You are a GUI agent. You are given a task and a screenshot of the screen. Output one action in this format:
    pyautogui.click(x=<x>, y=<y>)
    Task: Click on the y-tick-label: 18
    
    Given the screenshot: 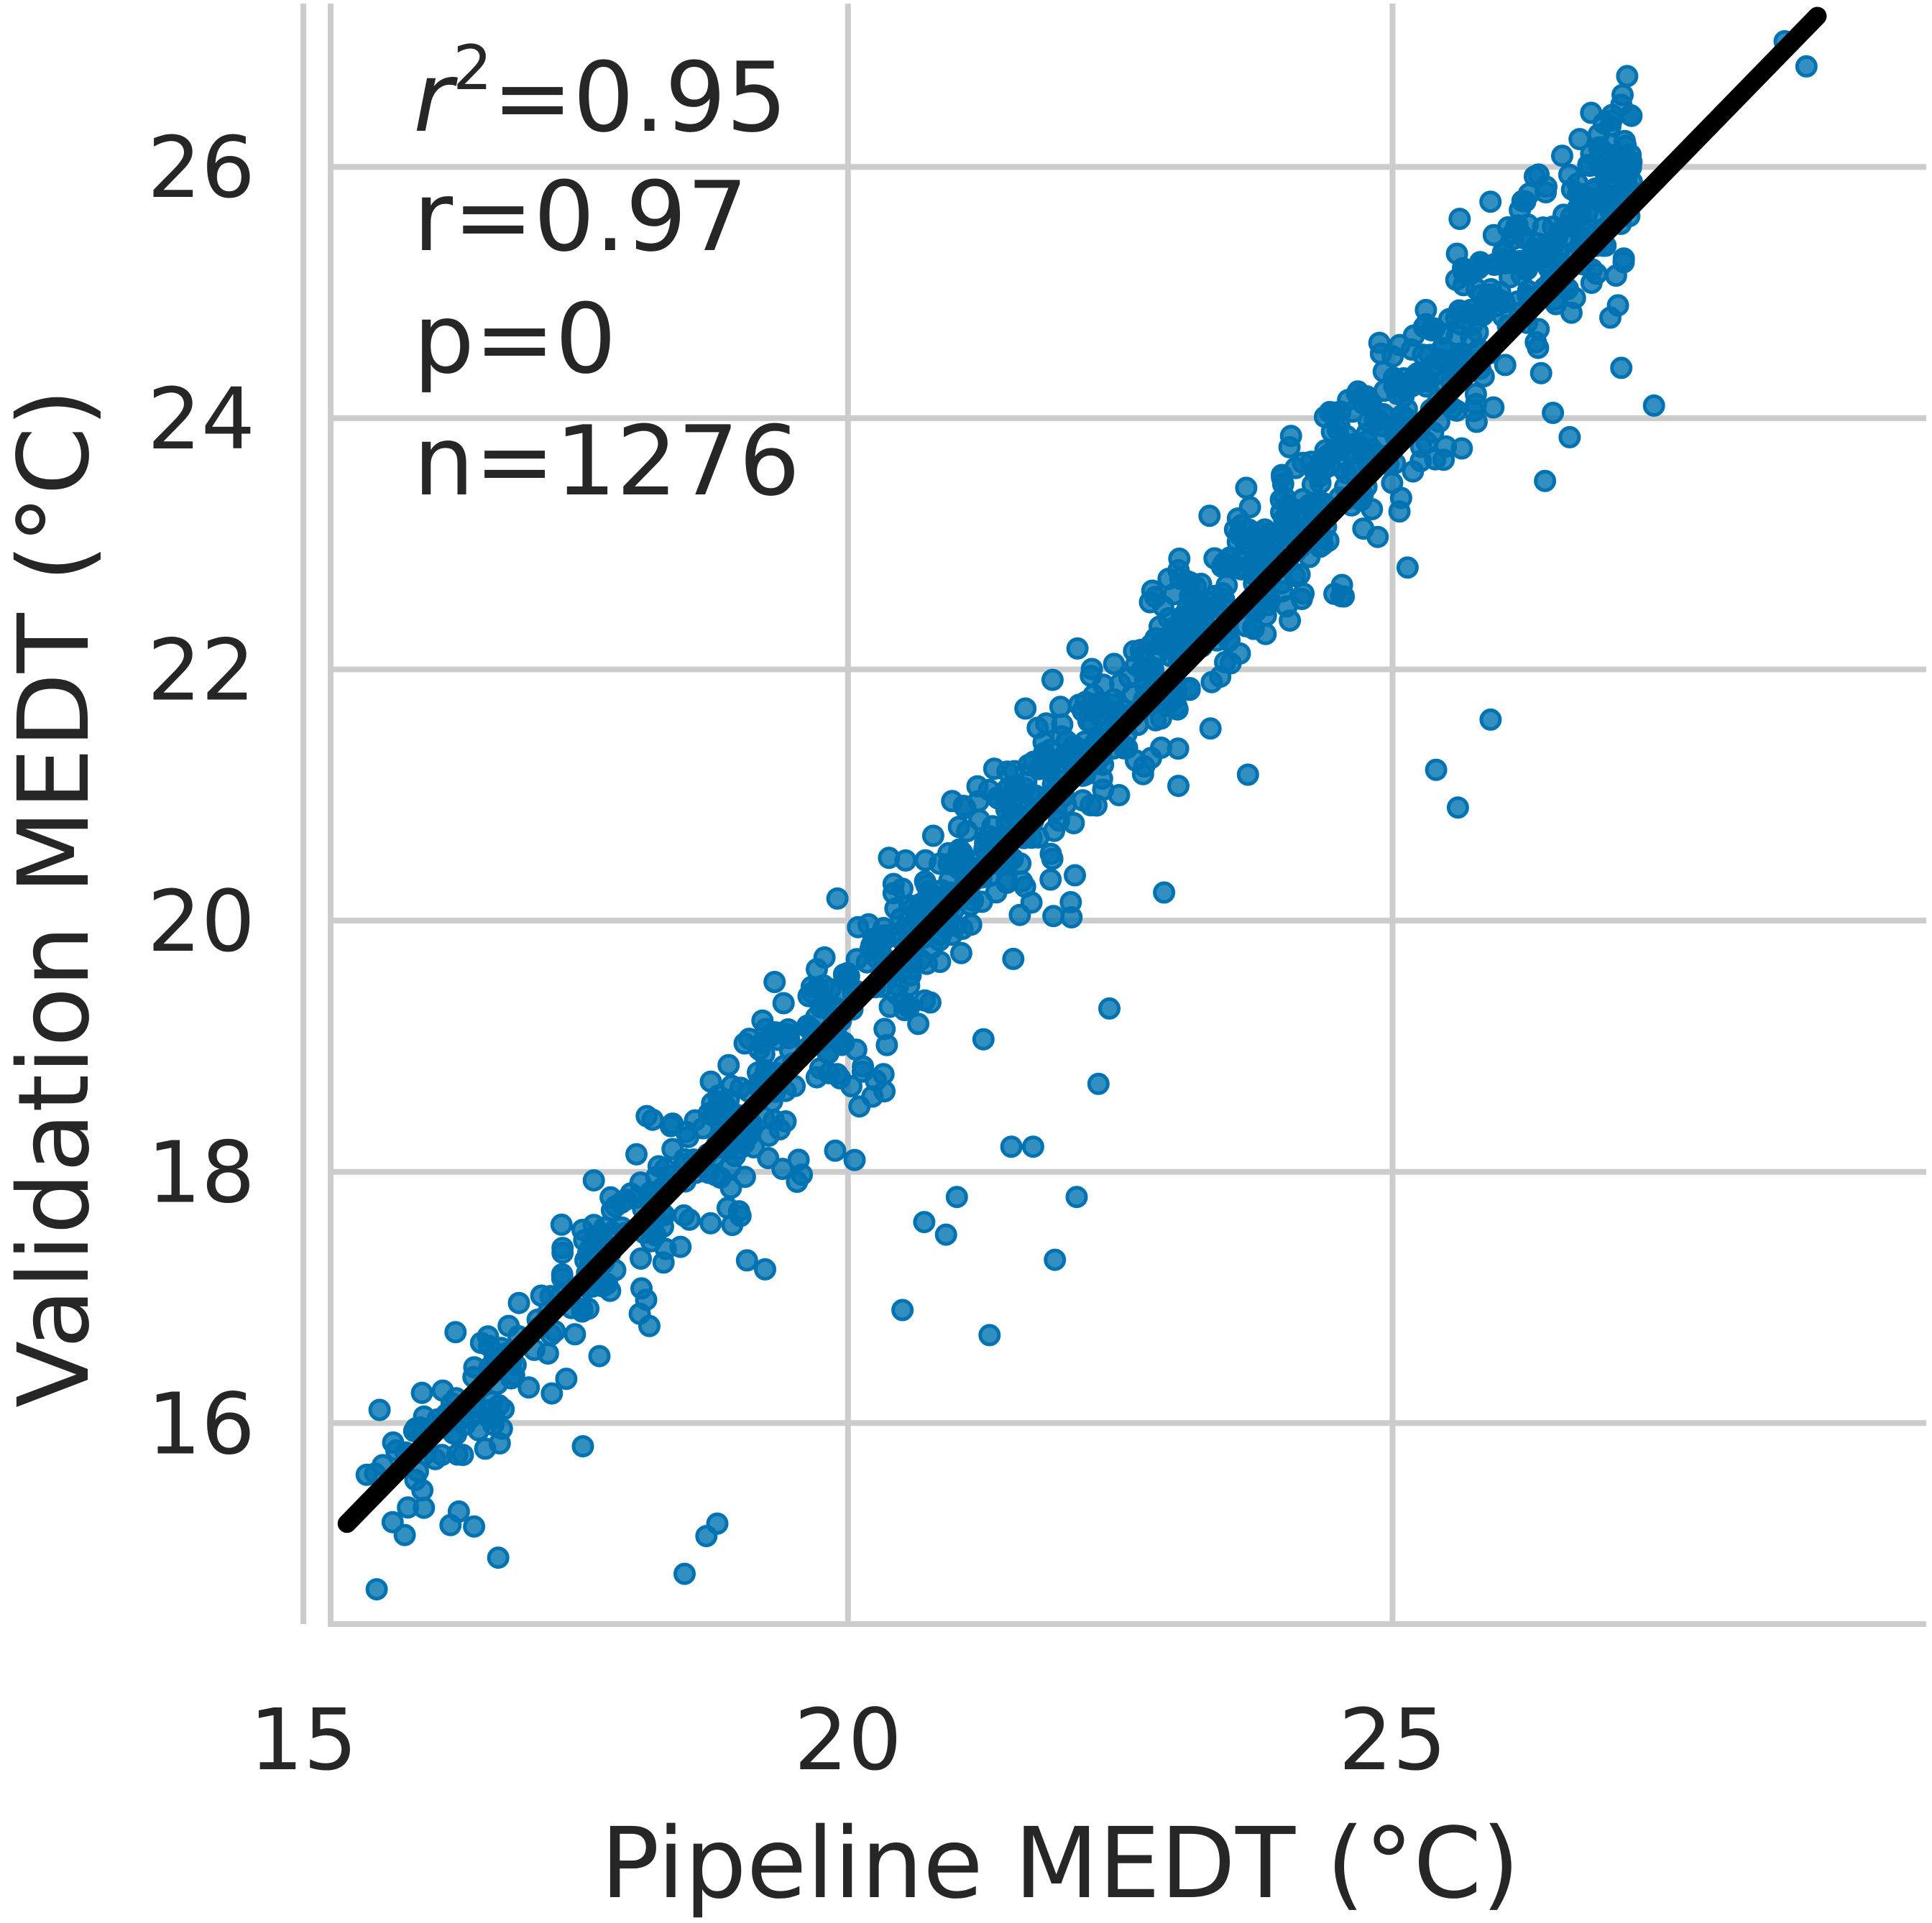 What is the action you would take?
    pyautogui.click(x=201, y=1172)
    